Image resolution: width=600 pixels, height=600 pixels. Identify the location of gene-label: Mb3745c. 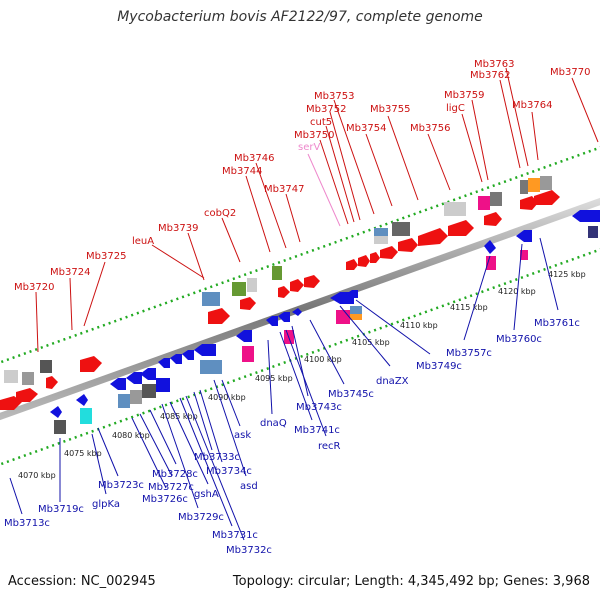
(351, 394).